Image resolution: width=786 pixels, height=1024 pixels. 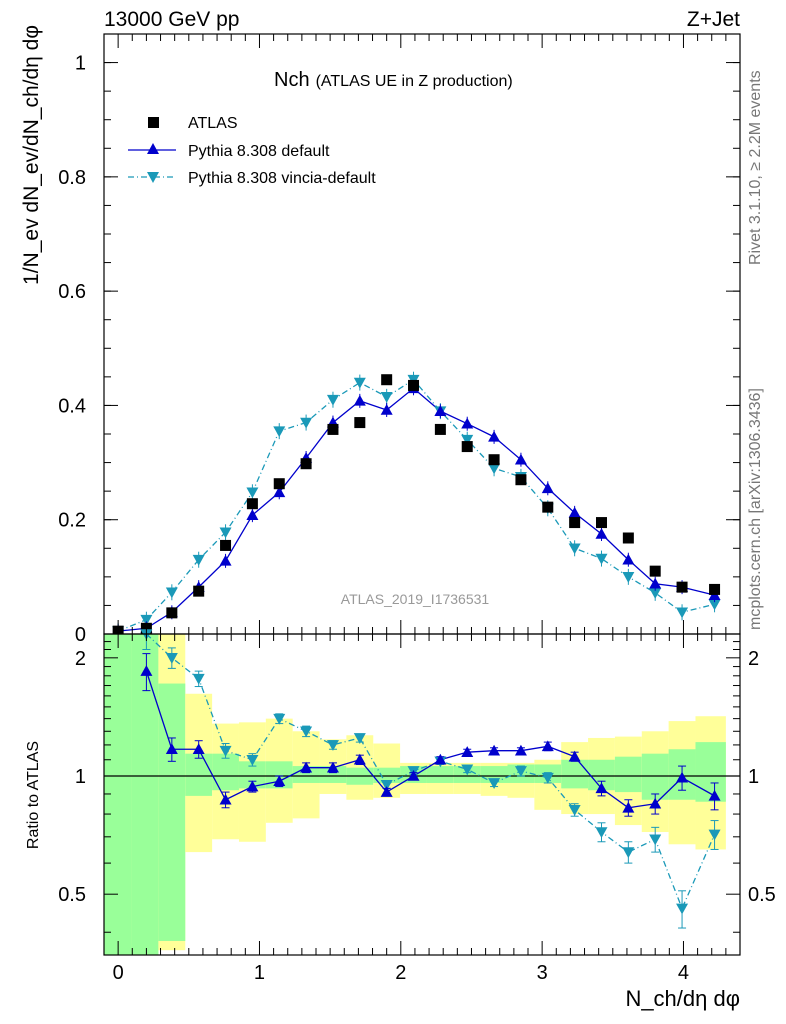 I want to click on ratio-y-tick-label: 1, so click(x=80, y=777).